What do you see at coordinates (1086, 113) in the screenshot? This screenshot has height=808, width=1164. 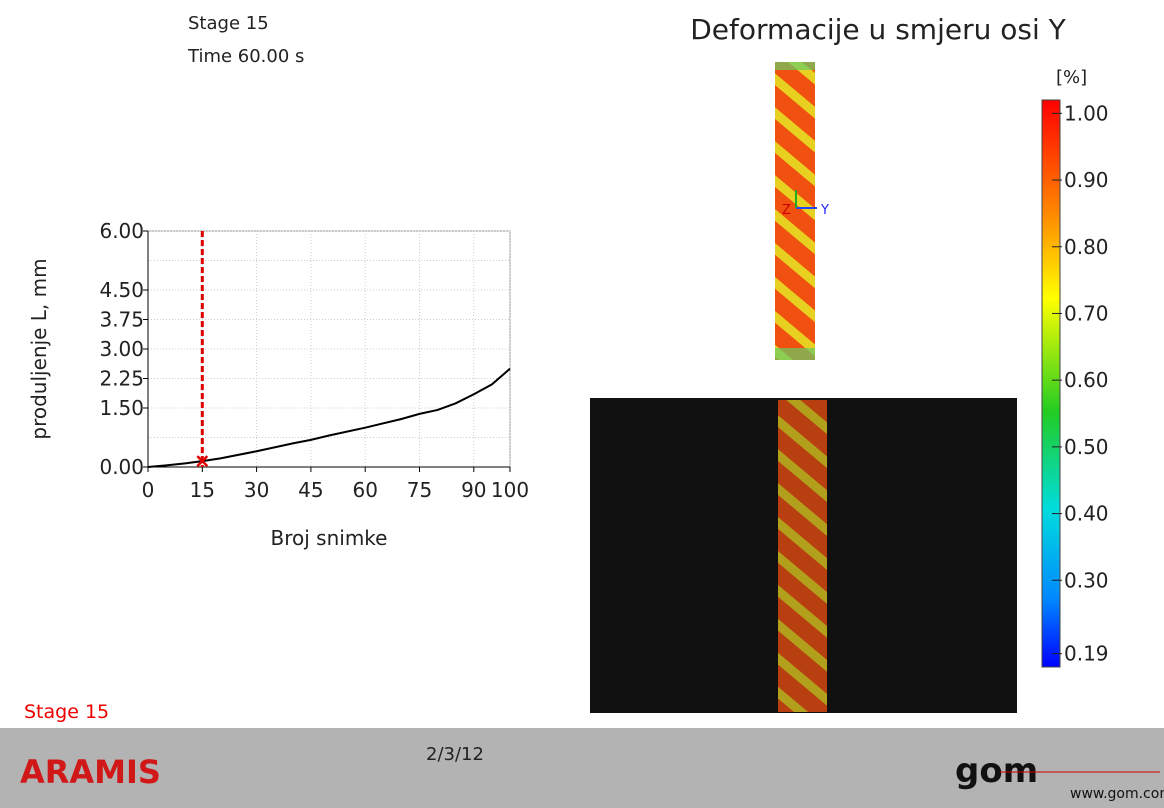 I see `colorbar-tick-label: 1.00` at bounding box center [1086, 113].